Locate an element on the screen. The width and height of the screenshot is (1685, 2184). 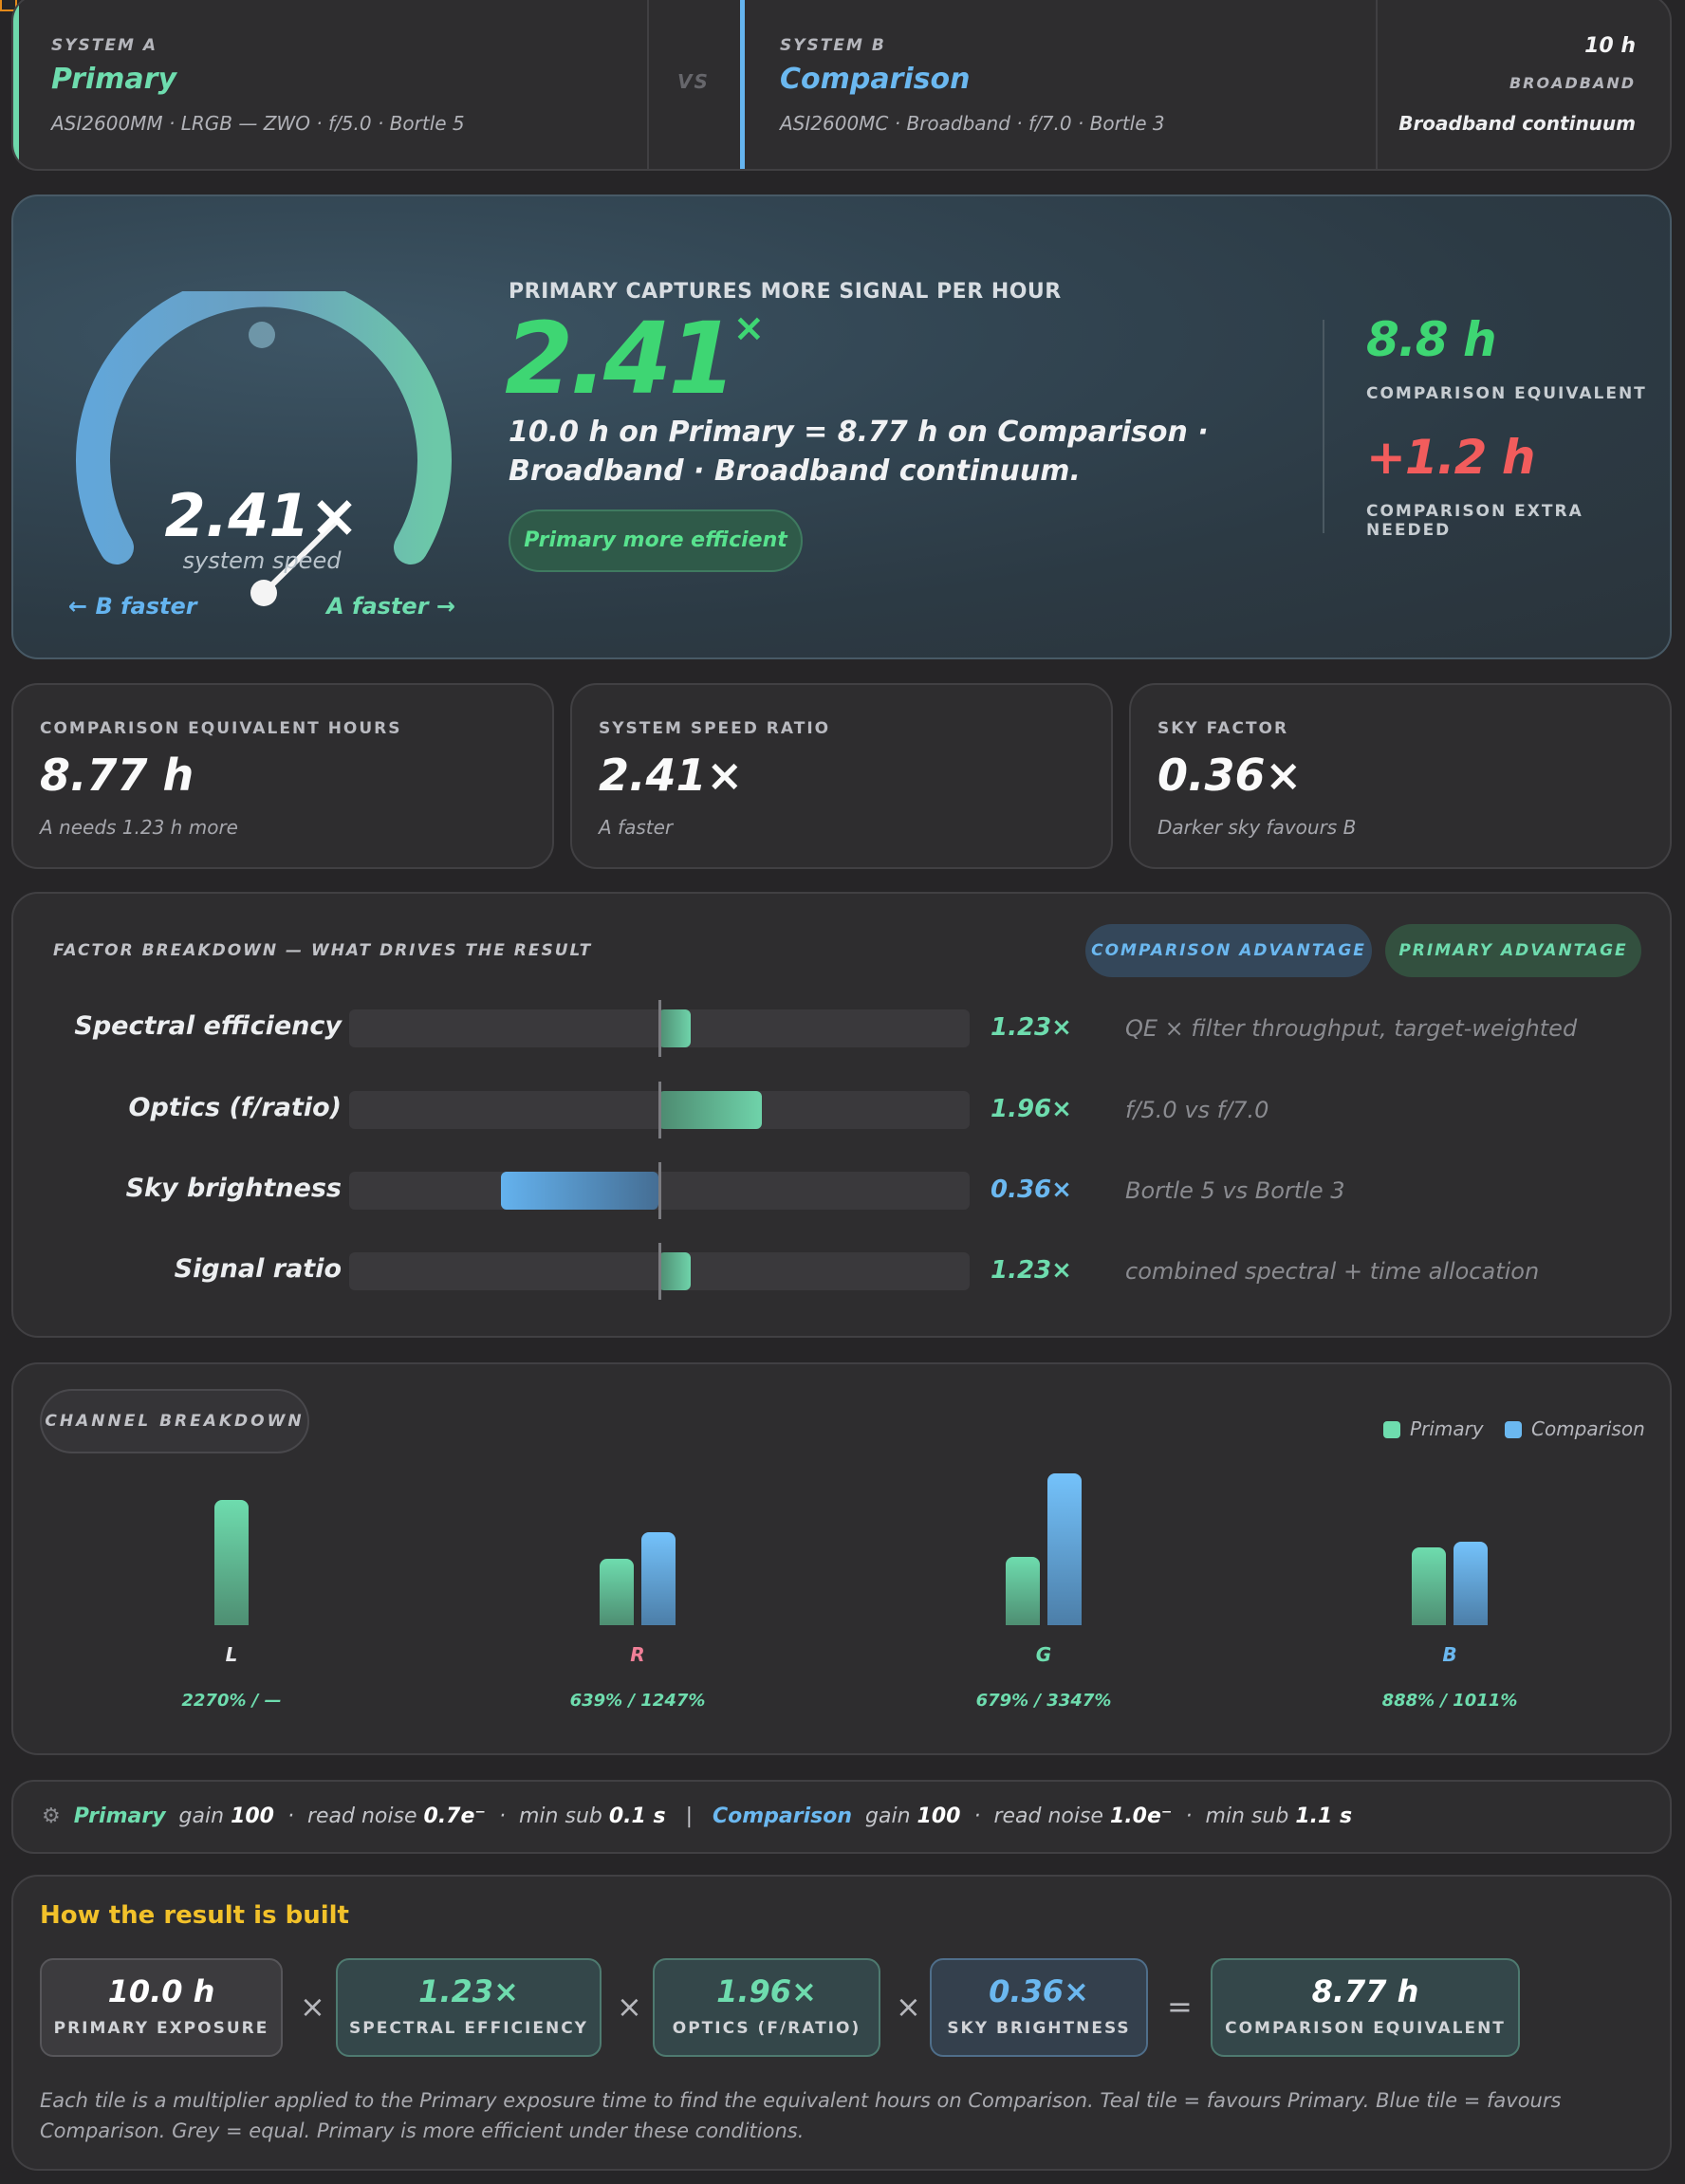
system-a-label: SYSTEM A is located at coordinates (104, 45).